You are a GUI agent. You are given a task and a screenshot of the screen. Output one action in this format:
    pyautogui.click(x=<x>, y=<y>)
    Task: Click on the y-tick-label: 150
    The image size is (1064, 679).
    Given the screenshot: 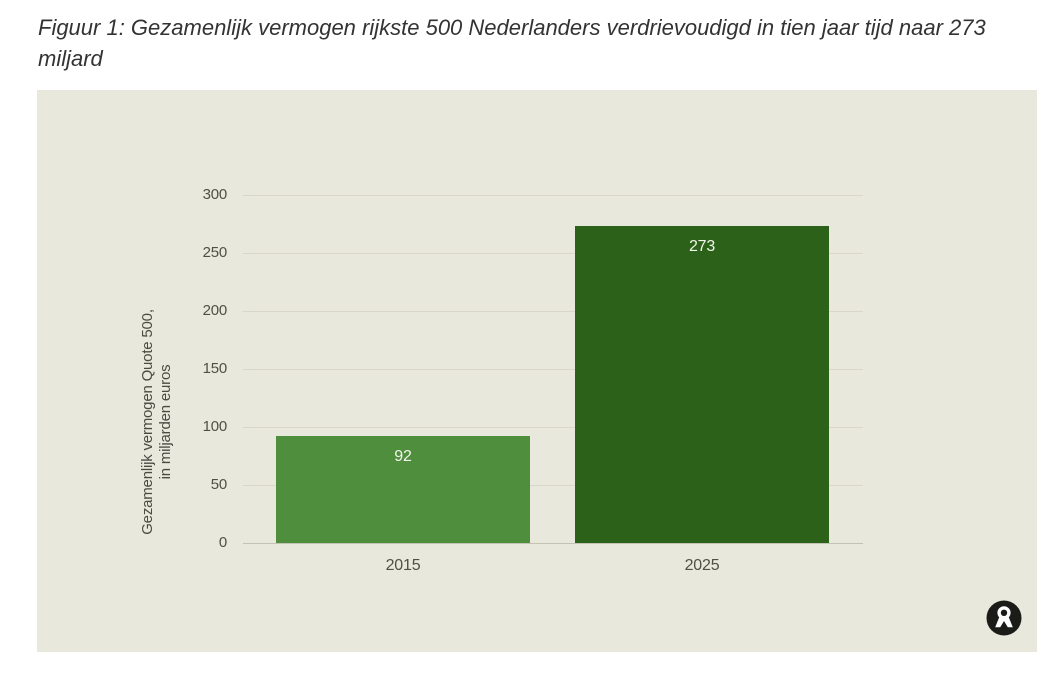 What is the action you would take?
    pyautogui.click(x=215, y=368)
    